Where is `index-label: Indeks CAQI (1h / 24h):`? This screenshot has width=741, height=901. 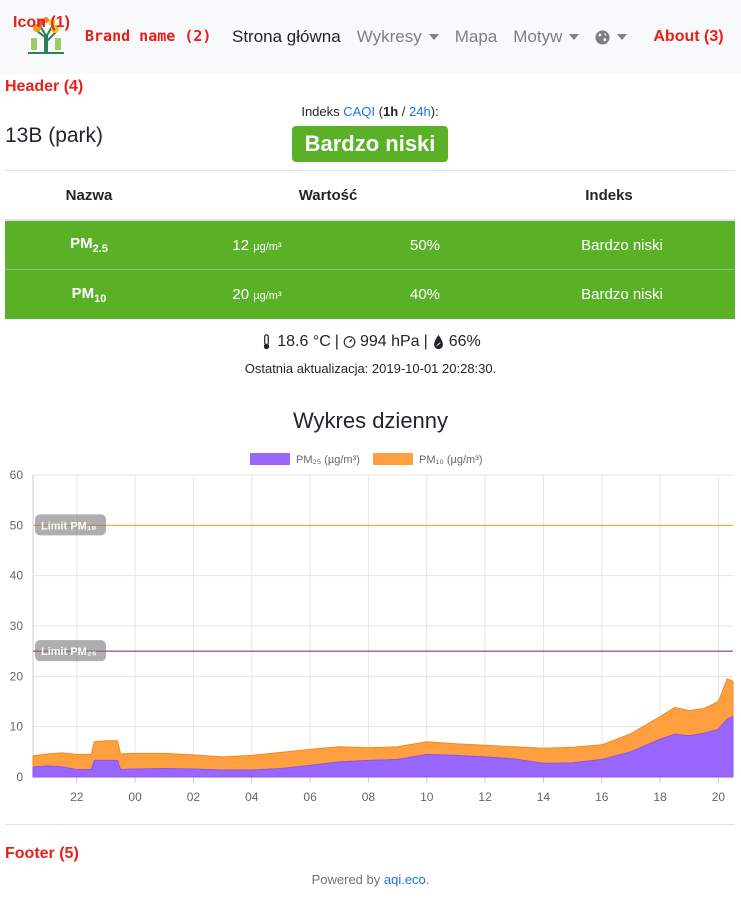 index-label: Indeks CAQI (1h / 24h): is located at coordinates (370, 111).